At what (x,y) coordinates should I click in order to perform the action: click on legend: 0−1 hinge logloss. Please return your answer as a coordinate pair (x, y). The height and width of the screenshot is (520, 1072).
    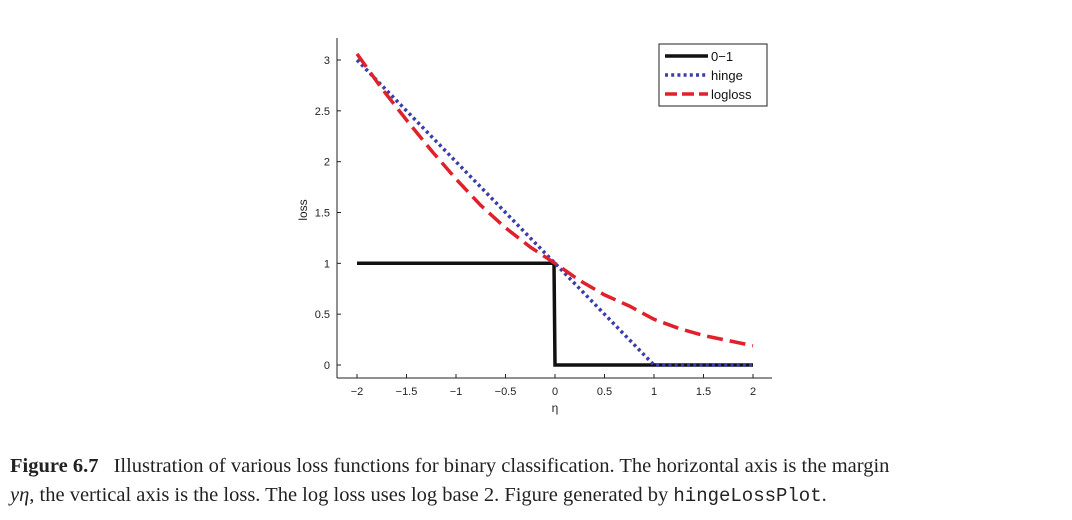
    Looking at the image, I should click on (713, 75).